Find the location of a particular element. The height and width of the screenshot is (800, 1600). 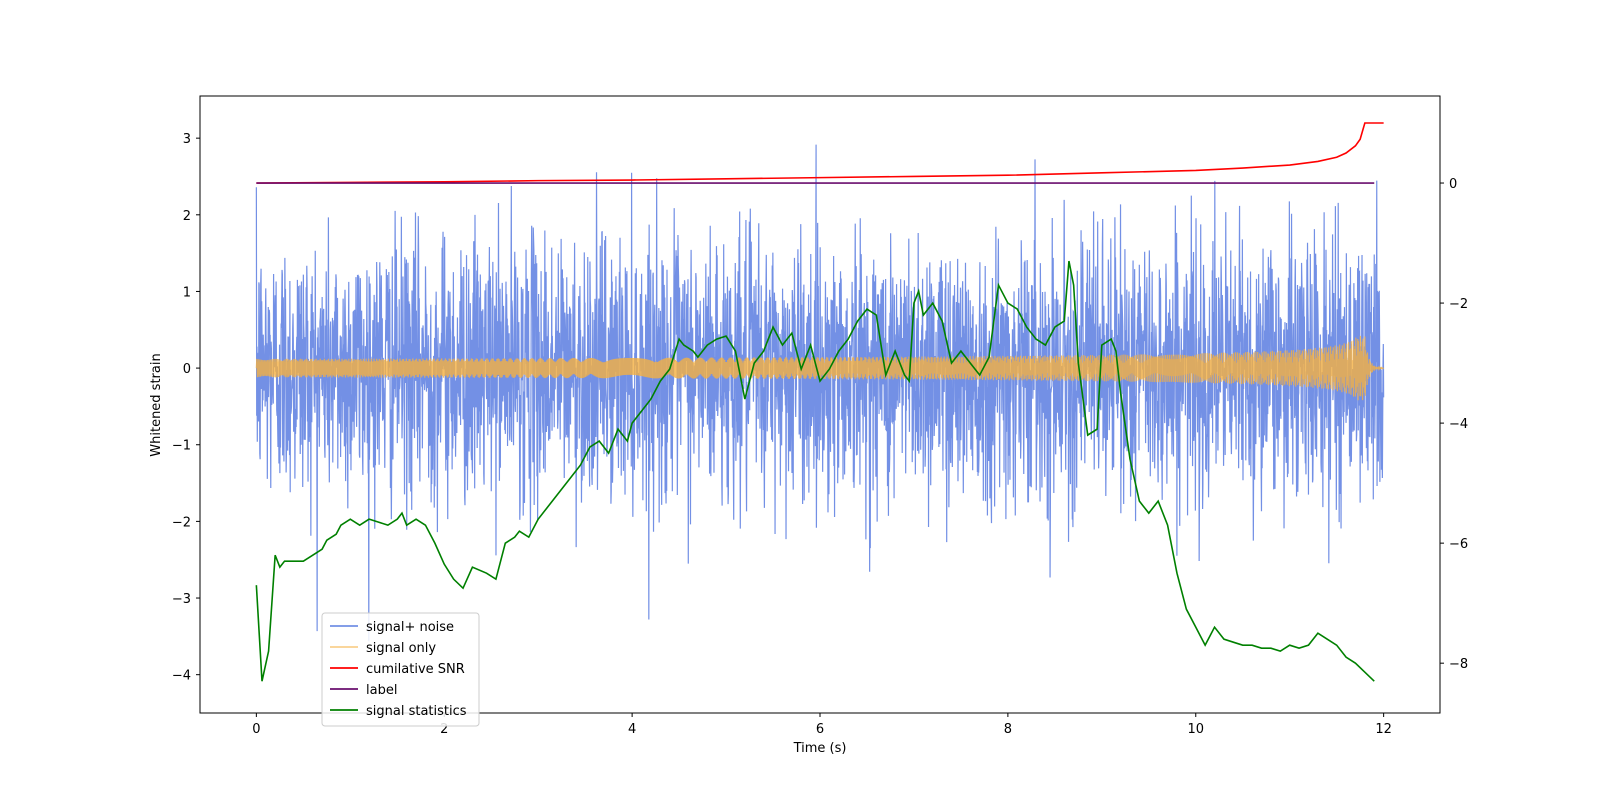

legend-label-signal-statistics: signal statistics is located at coordinates (416, 711).